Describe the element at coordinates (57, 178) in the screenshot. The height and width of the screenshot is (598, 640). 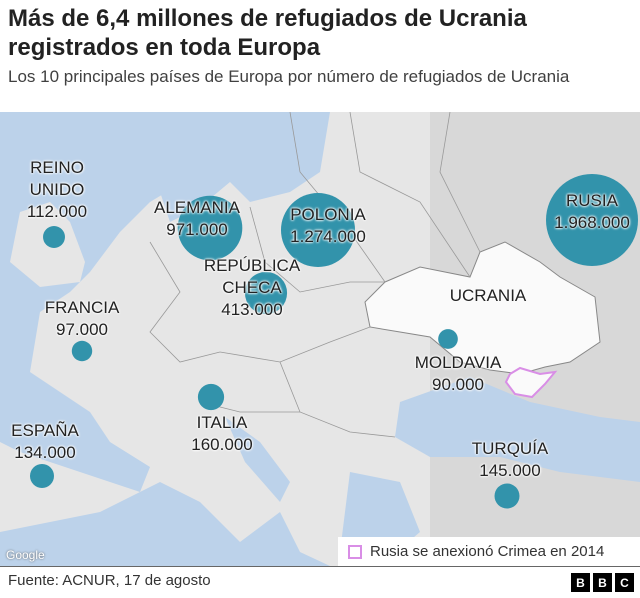
I see `country-name: REINO UNIDO` at that location.